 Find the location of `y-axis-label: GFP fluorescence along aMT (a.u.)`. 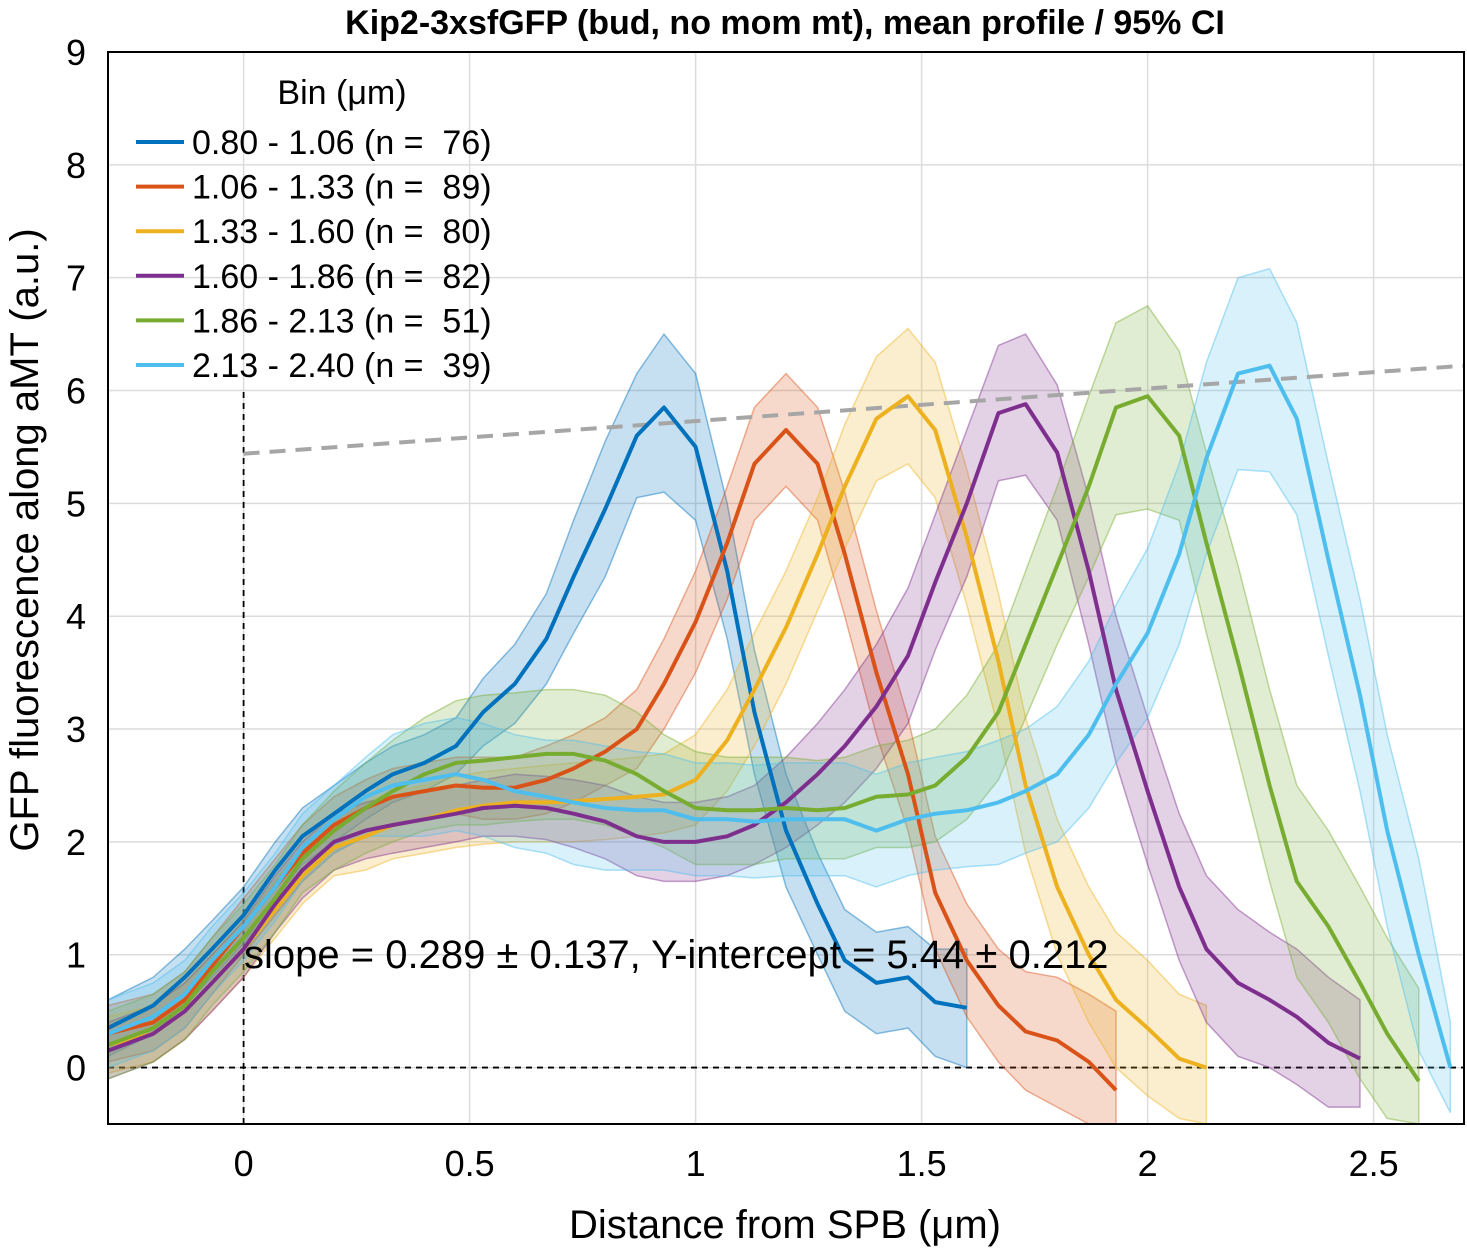

y-axis-label: GFP fluorescence along aMT (a.u.) is located at coordinates (25, 539).